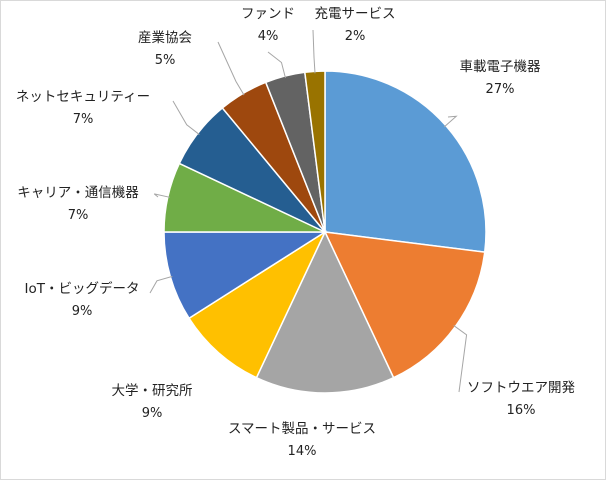  I want to click on slice-label-7: 産業協会, so click(165, 38).